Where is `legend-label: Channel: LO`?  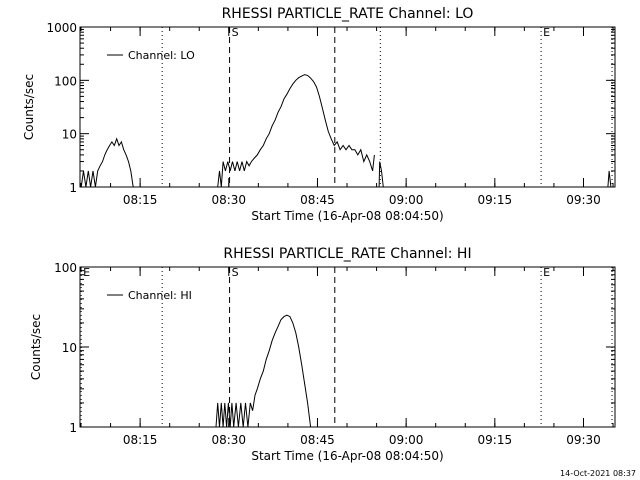 legend-label: Channel: LO is located at coordinates (161, 55).